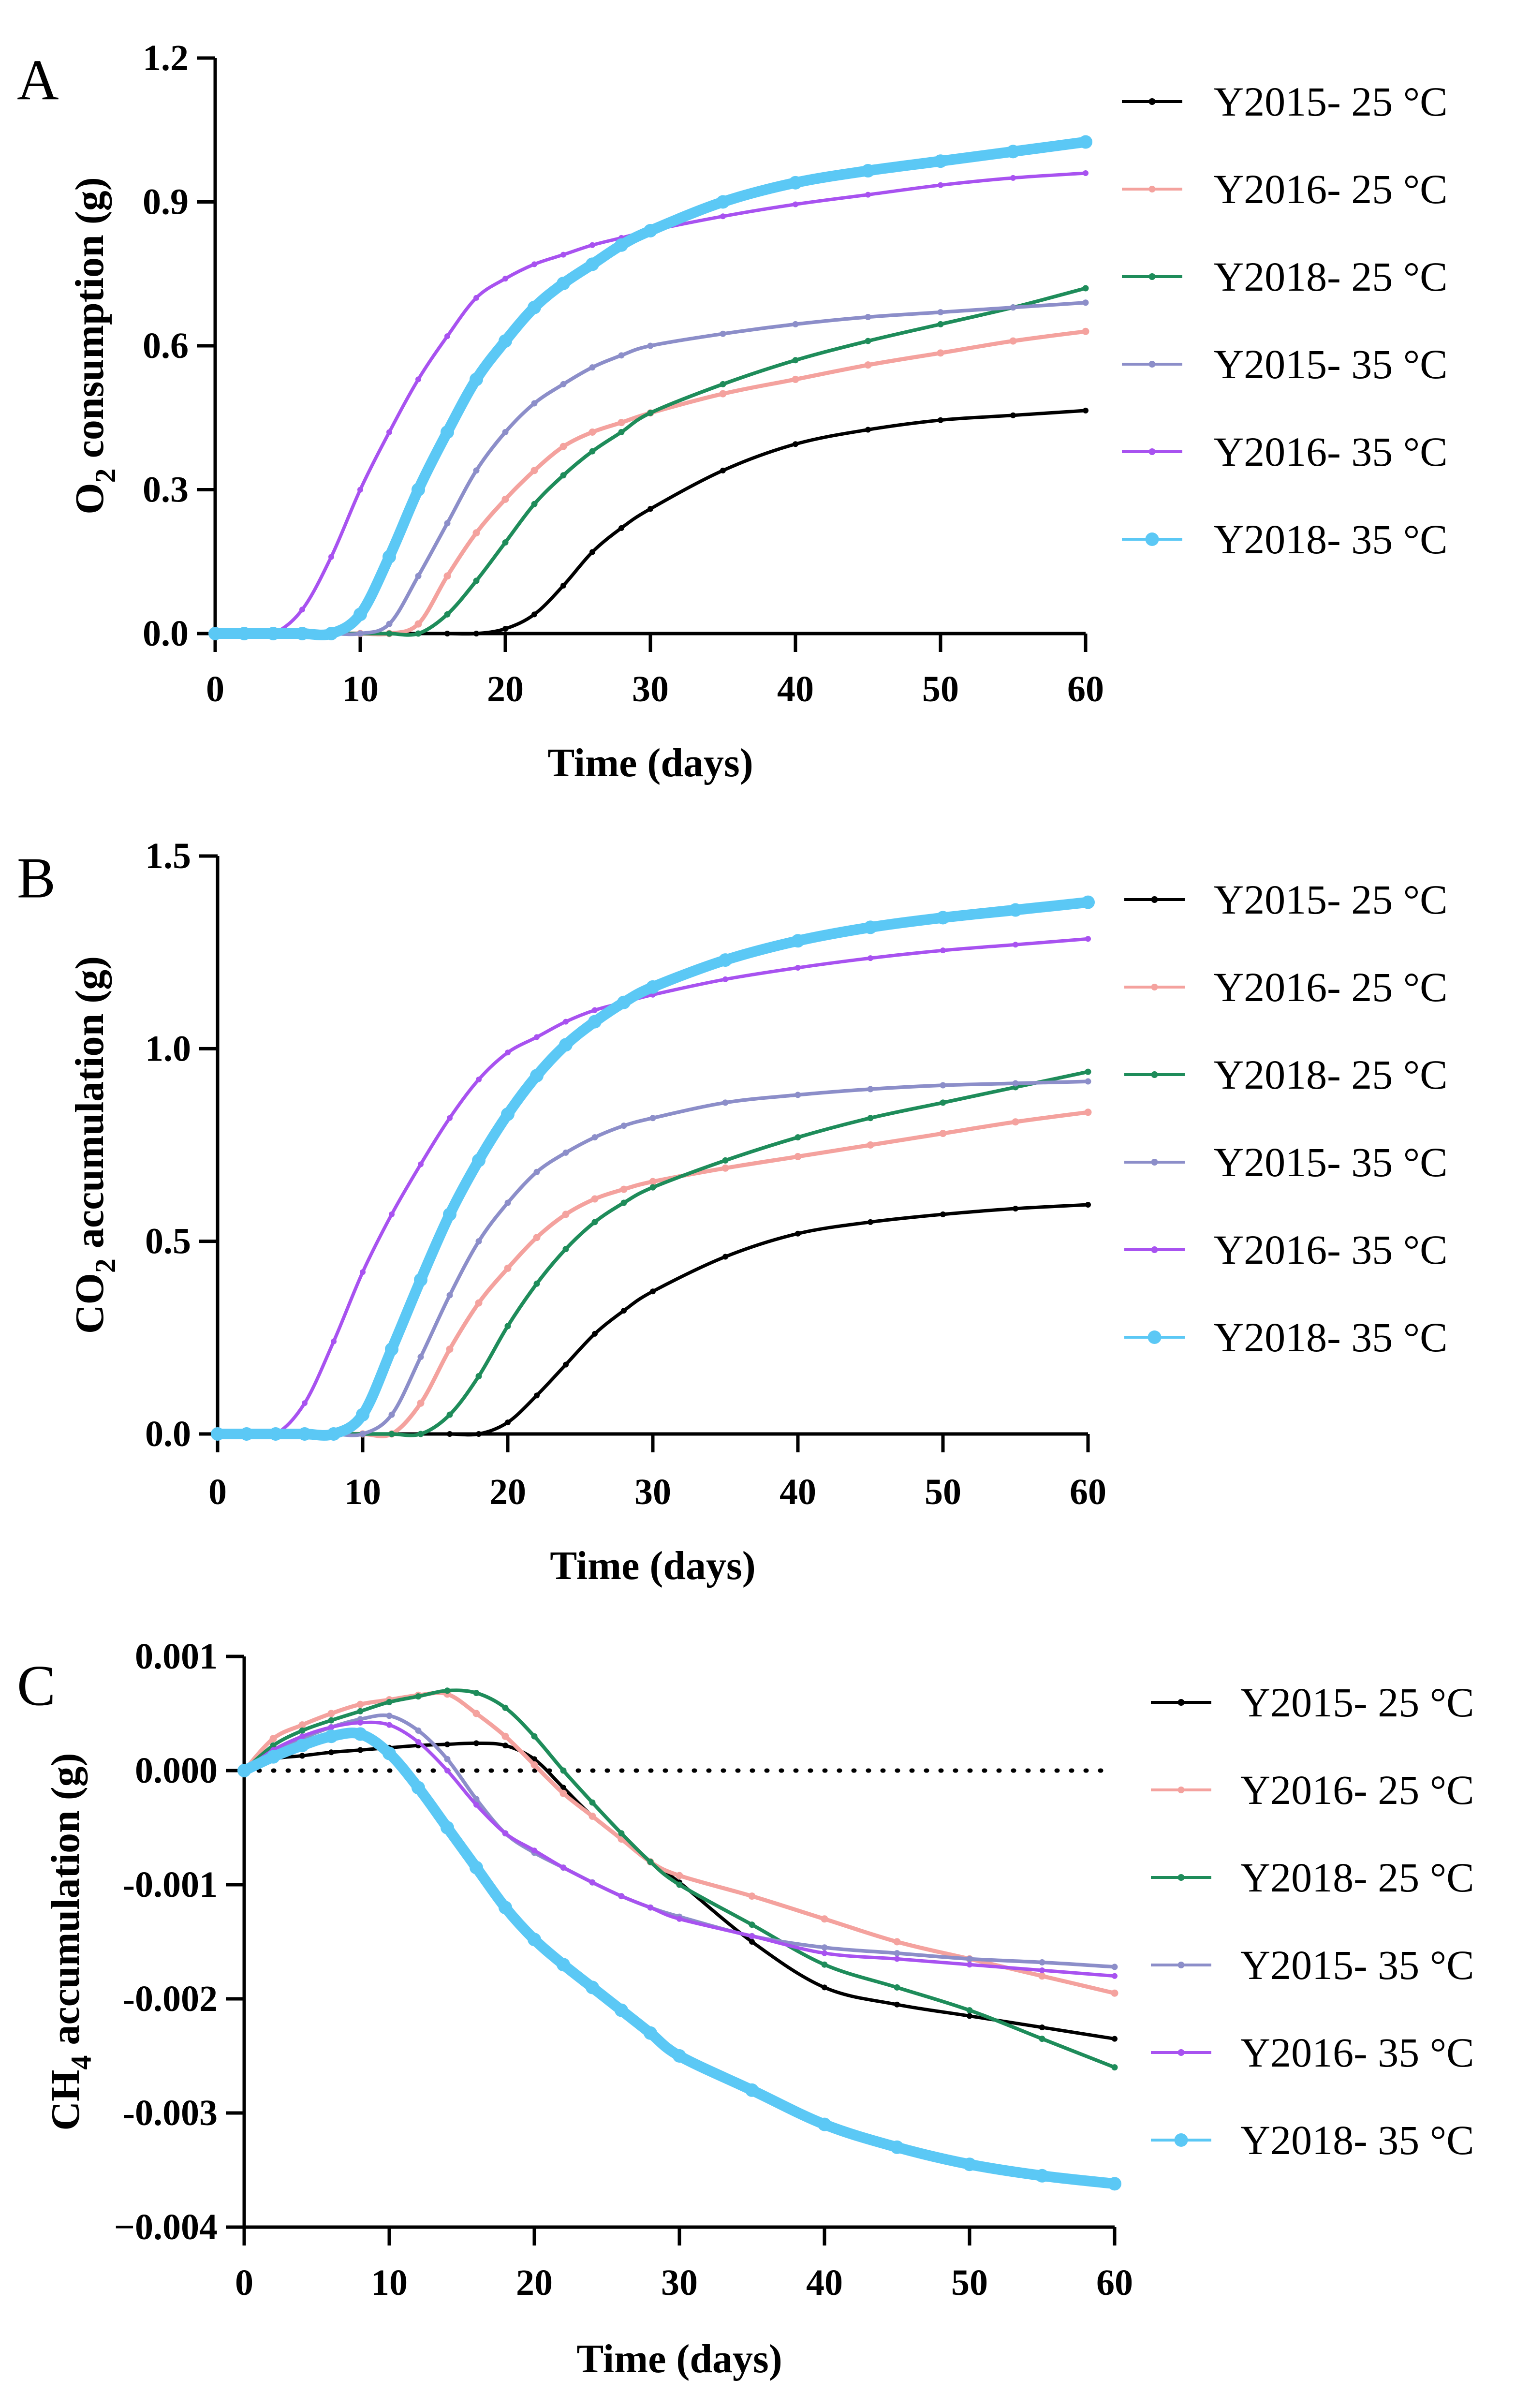 The image size is (1530, 2408). I want to click on y-tick-label: -0.002, so click(171, 1999).